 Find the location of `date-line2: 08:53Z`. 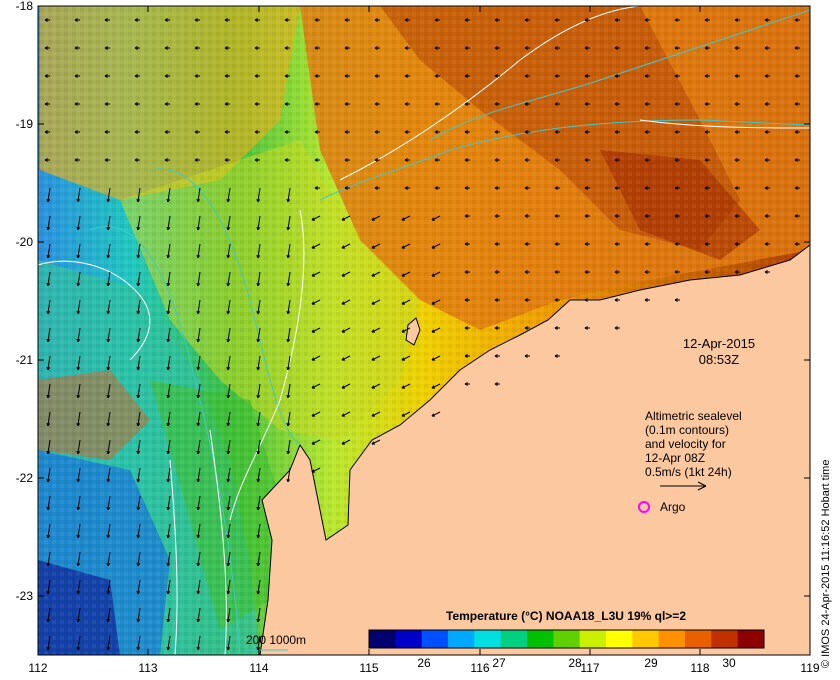

date-line2: 08:53Z is located at coordinates (719, 359).